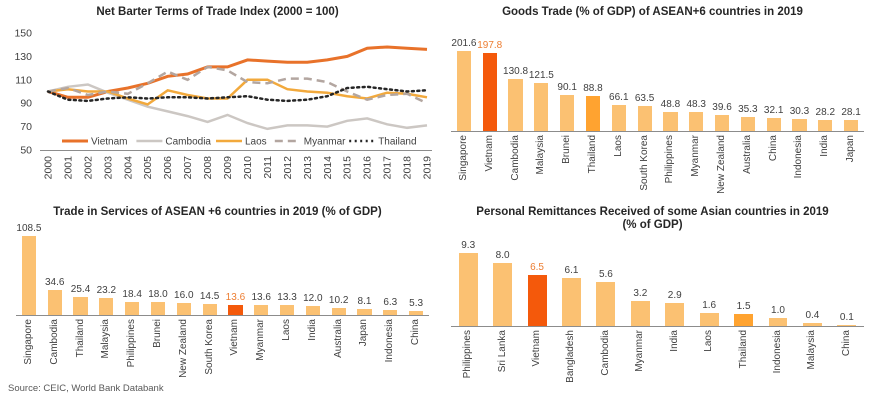 The height and width of the screenshot is (401, 870). What do you see at coordinates (132, 343) in the screenshot?
I see `category-label-philippines: Philippines` at bounding box center [132, 343].